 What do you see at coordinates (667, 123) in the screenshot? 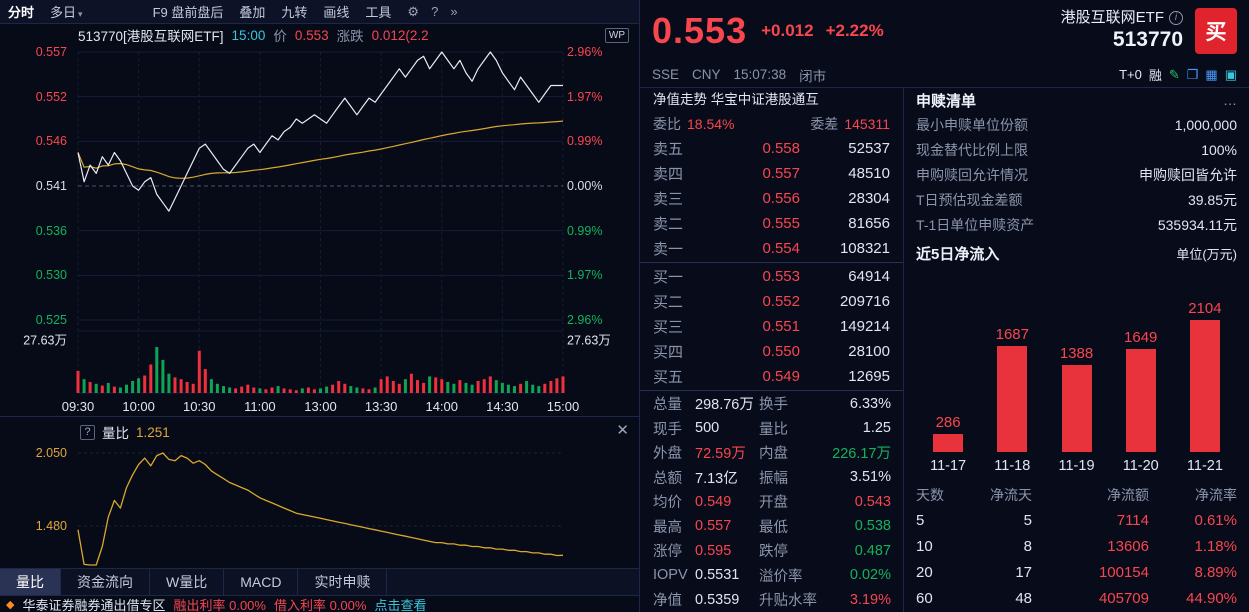
I see `weibi-label: 委比` at bounding box center [667, 123].